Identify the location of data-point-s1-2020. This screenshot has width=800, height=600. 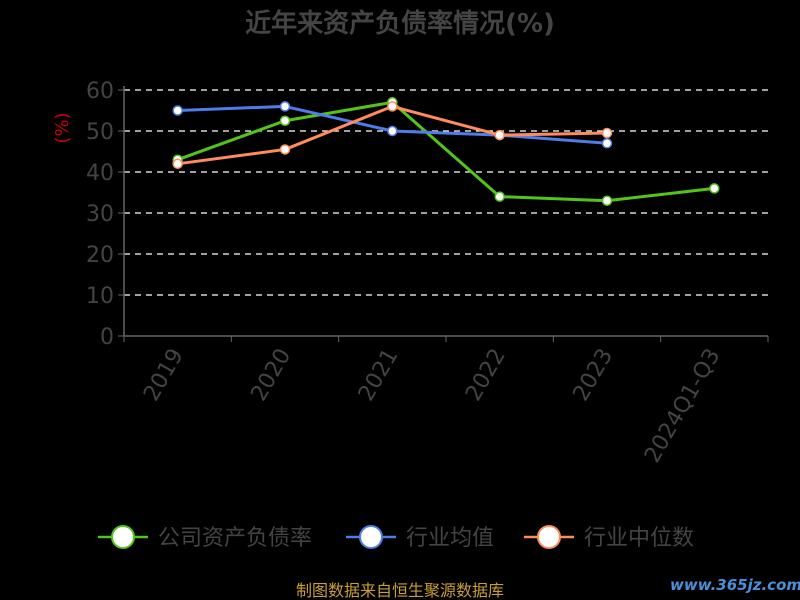
(285, 106).